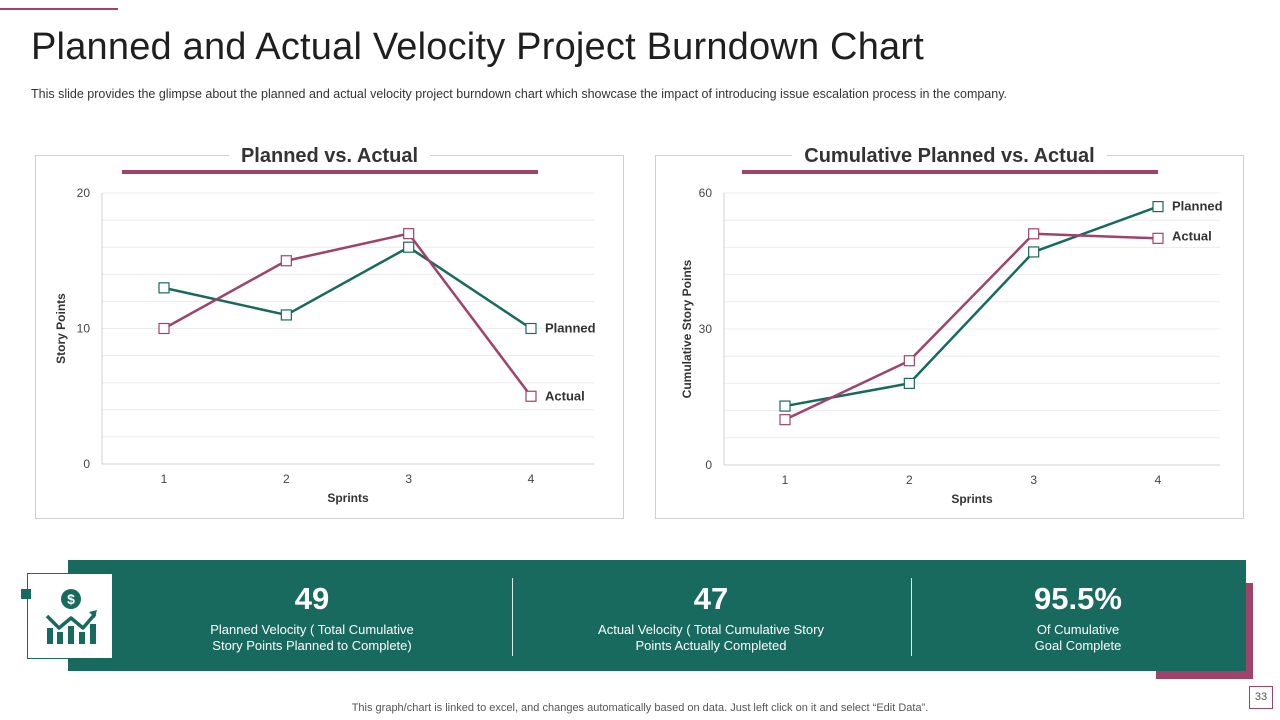 Image resolution: width=1280 pixels, height=720 pixels. I want to click on kpi-label: Of Cumulative Goal Complete, so click(1078, 637).